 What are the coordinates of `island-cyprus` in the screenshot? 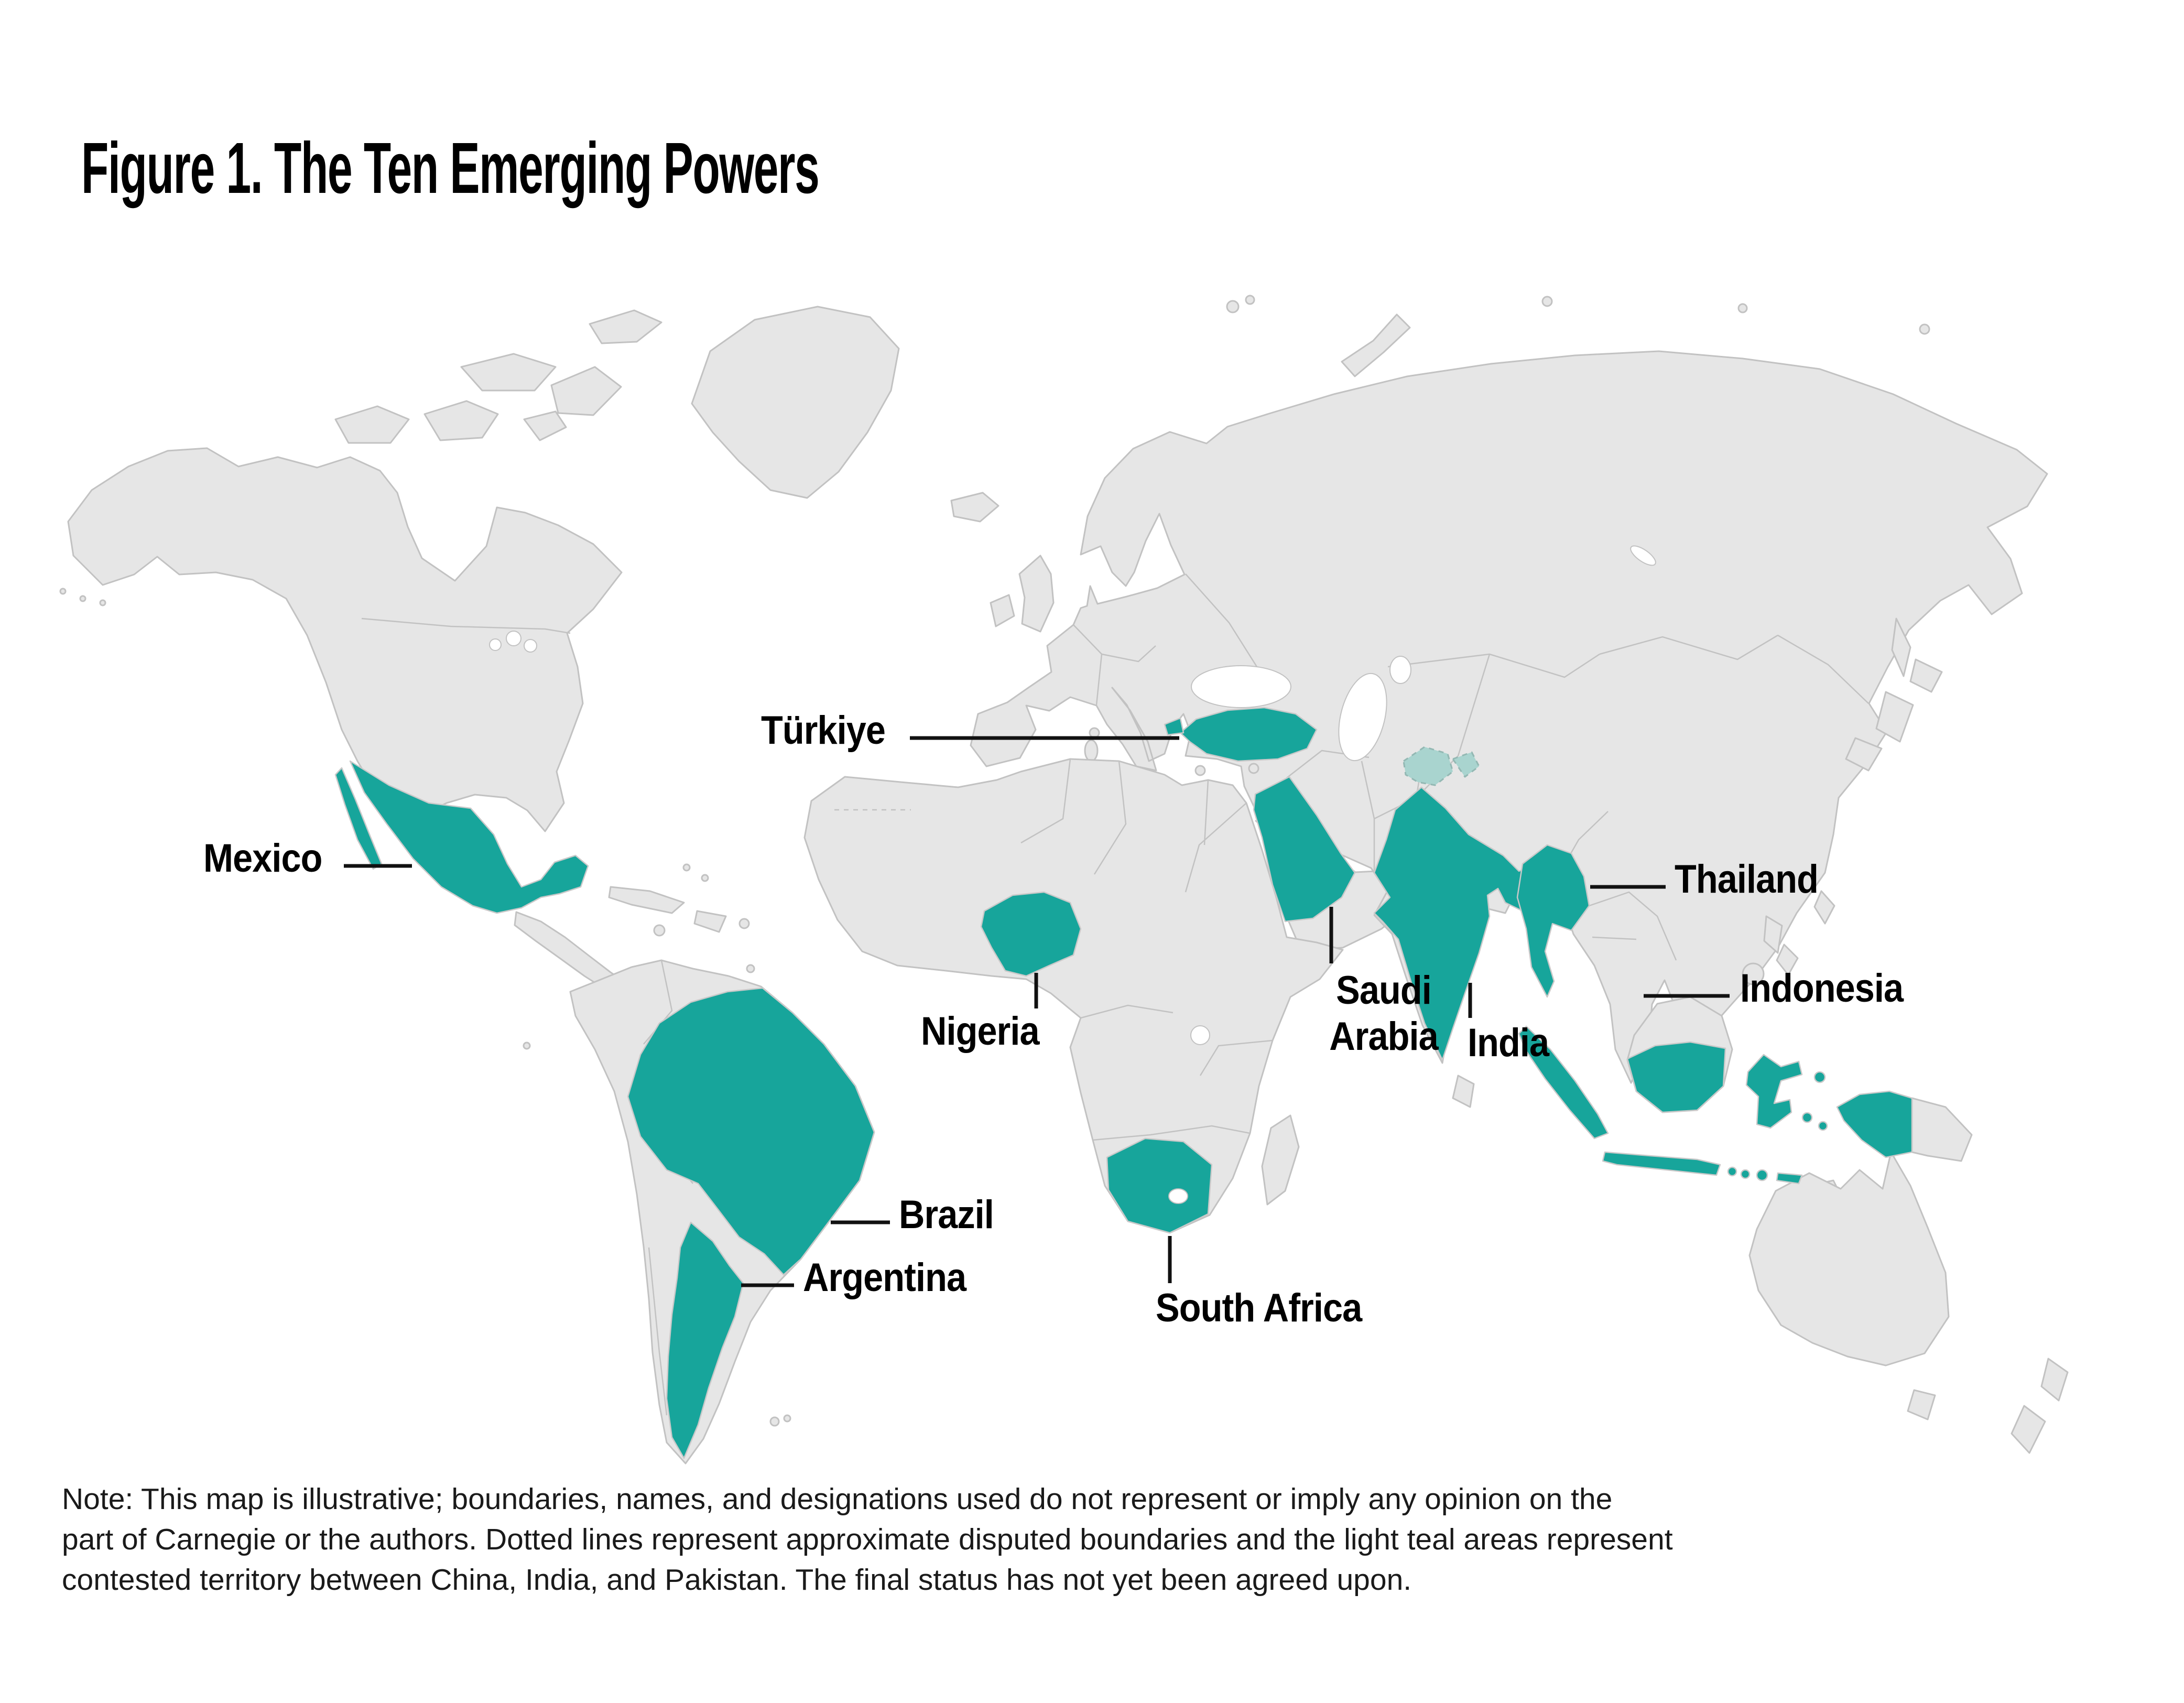 It's located at (1254, 768).